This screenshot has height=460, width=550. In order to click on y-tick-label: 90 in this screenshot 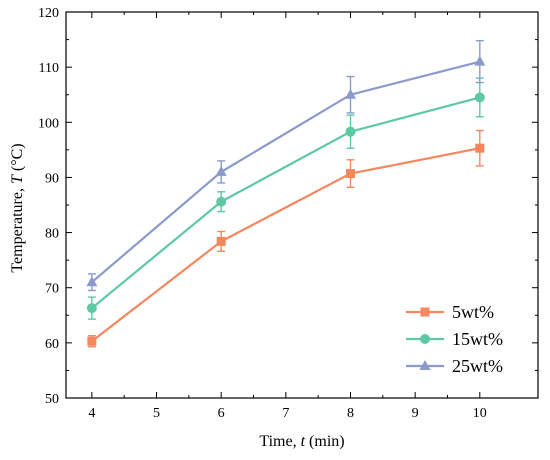, I will do `click(52, 178)`.